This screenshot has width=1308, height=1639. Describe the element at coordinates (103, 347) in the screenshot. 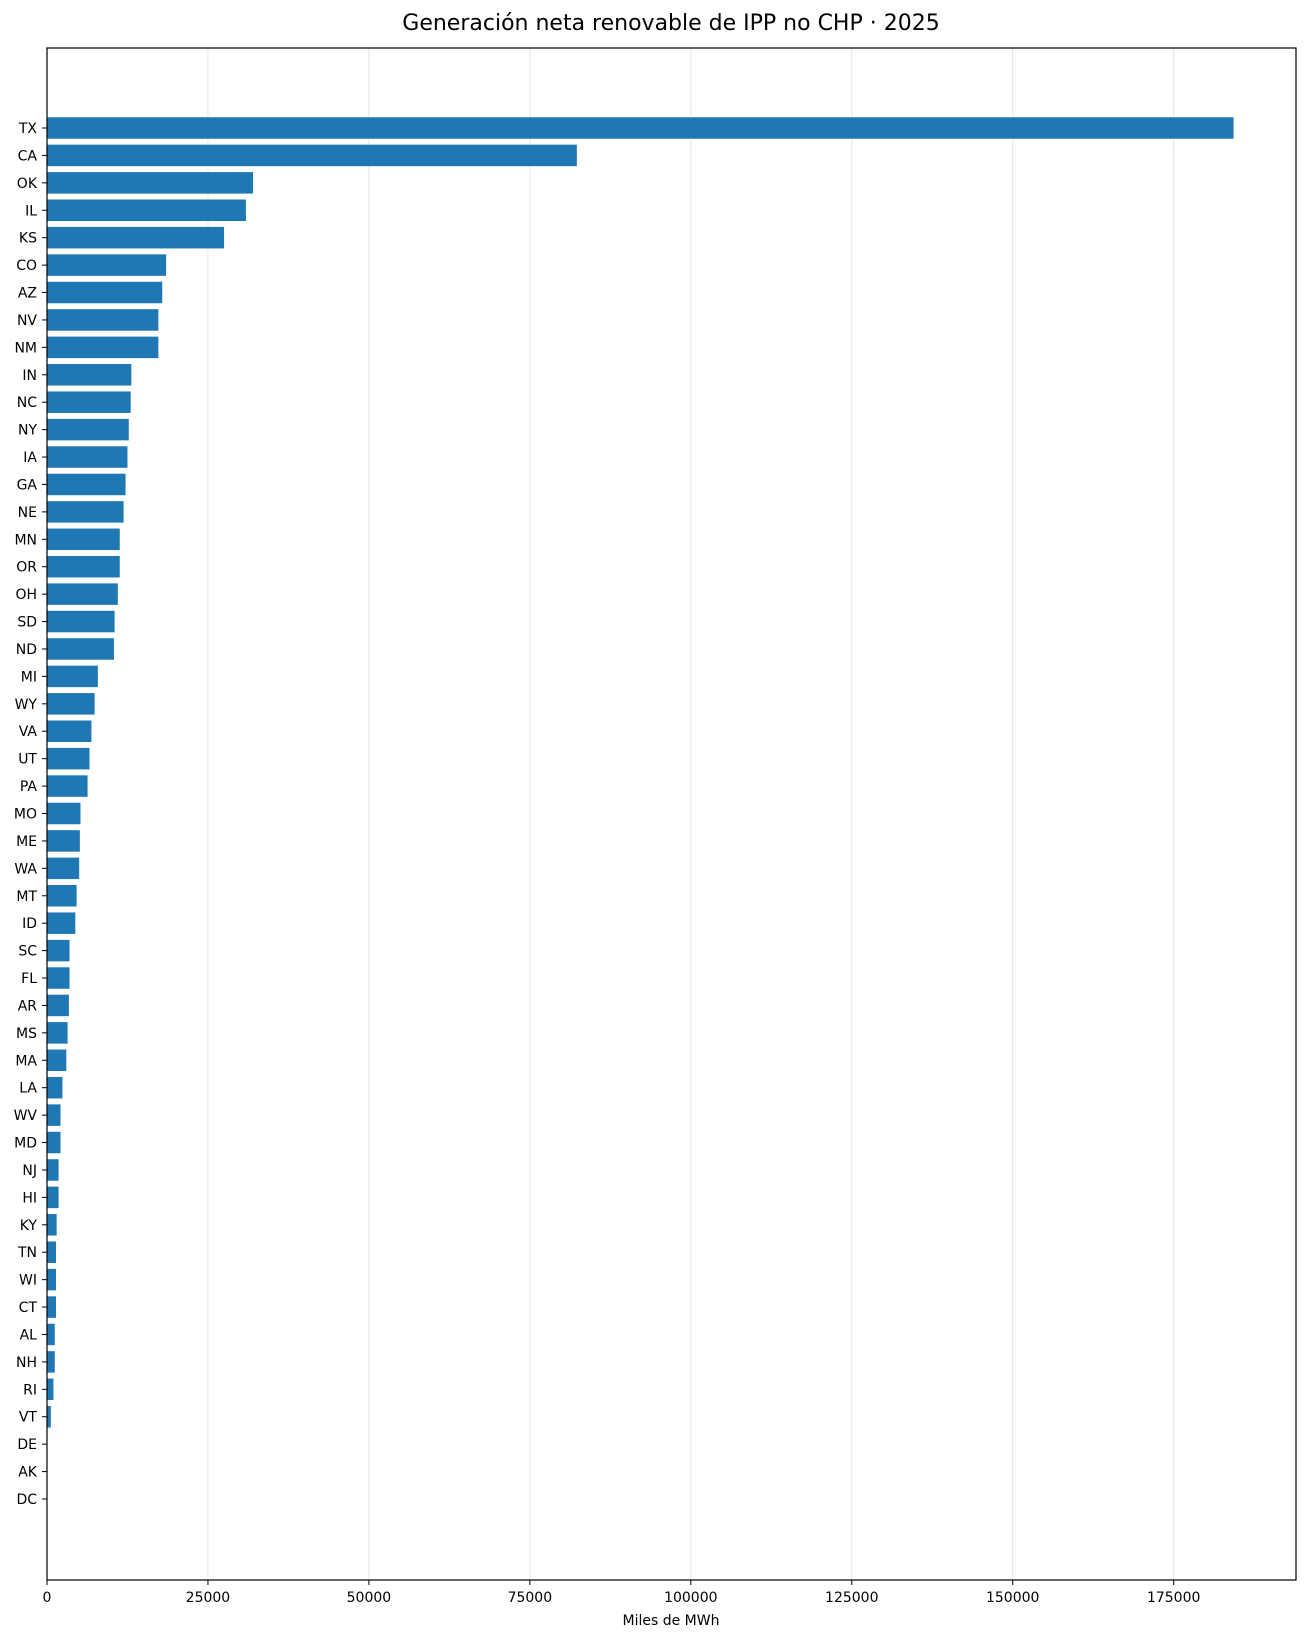

I see `bar-nm` at that location.